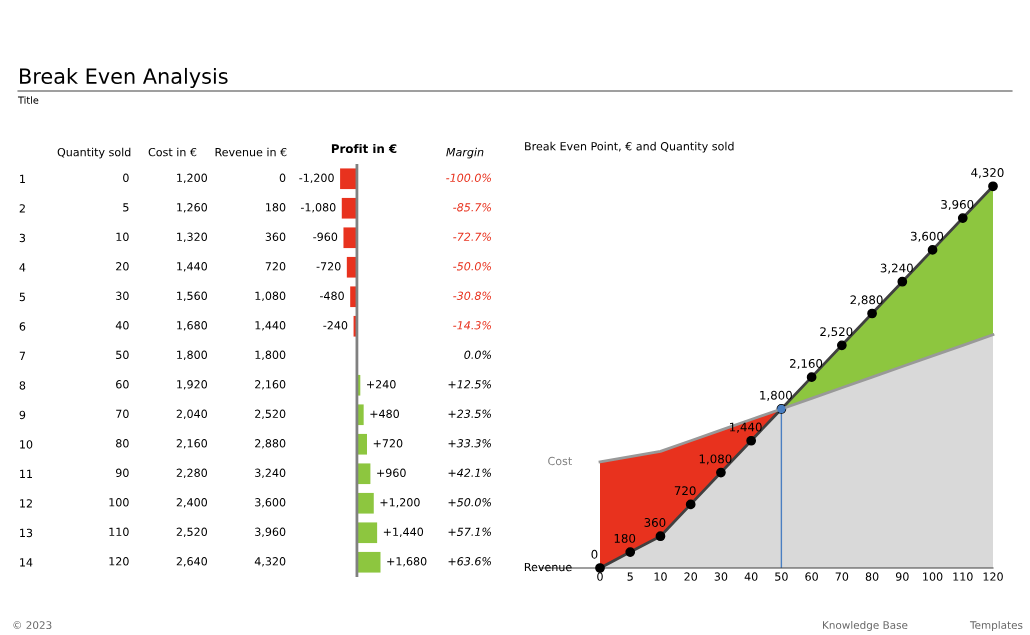  I want to click on x-tick-label: 5, so click(630, 576).